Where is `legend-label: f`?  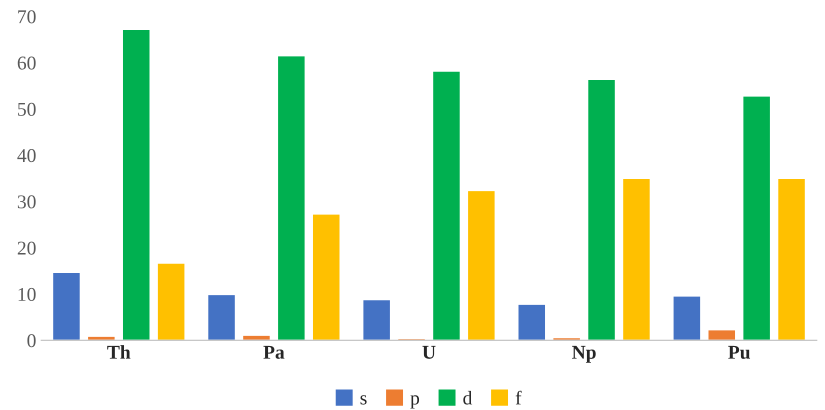
legend-label: f is located at coordinates (519, 397).